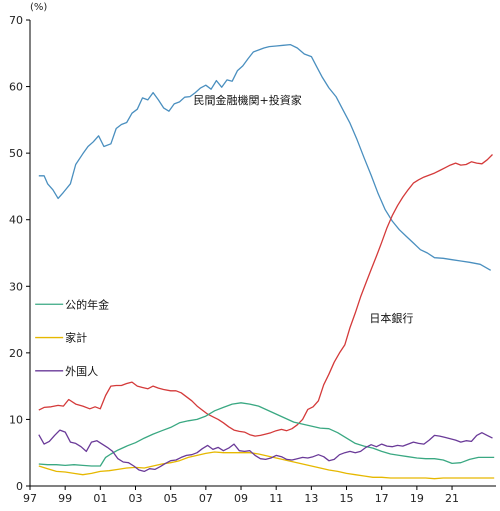 This screenshot has width=500, height=511. I want to click on x-tick-label: 17, so click(382, 498).